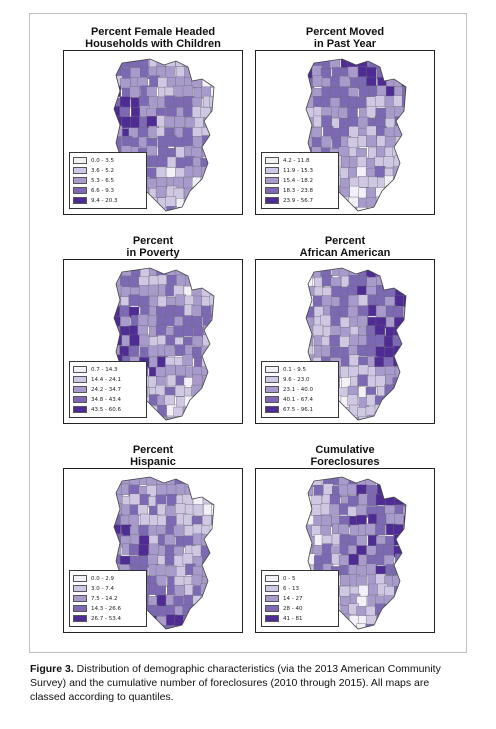 This screenshot has height=729, width=496. What do you see at coordinates (108, 598) in the screenshot?
I see `legend-row: 7.5 - 14.2` at bounding box center [108, 598].